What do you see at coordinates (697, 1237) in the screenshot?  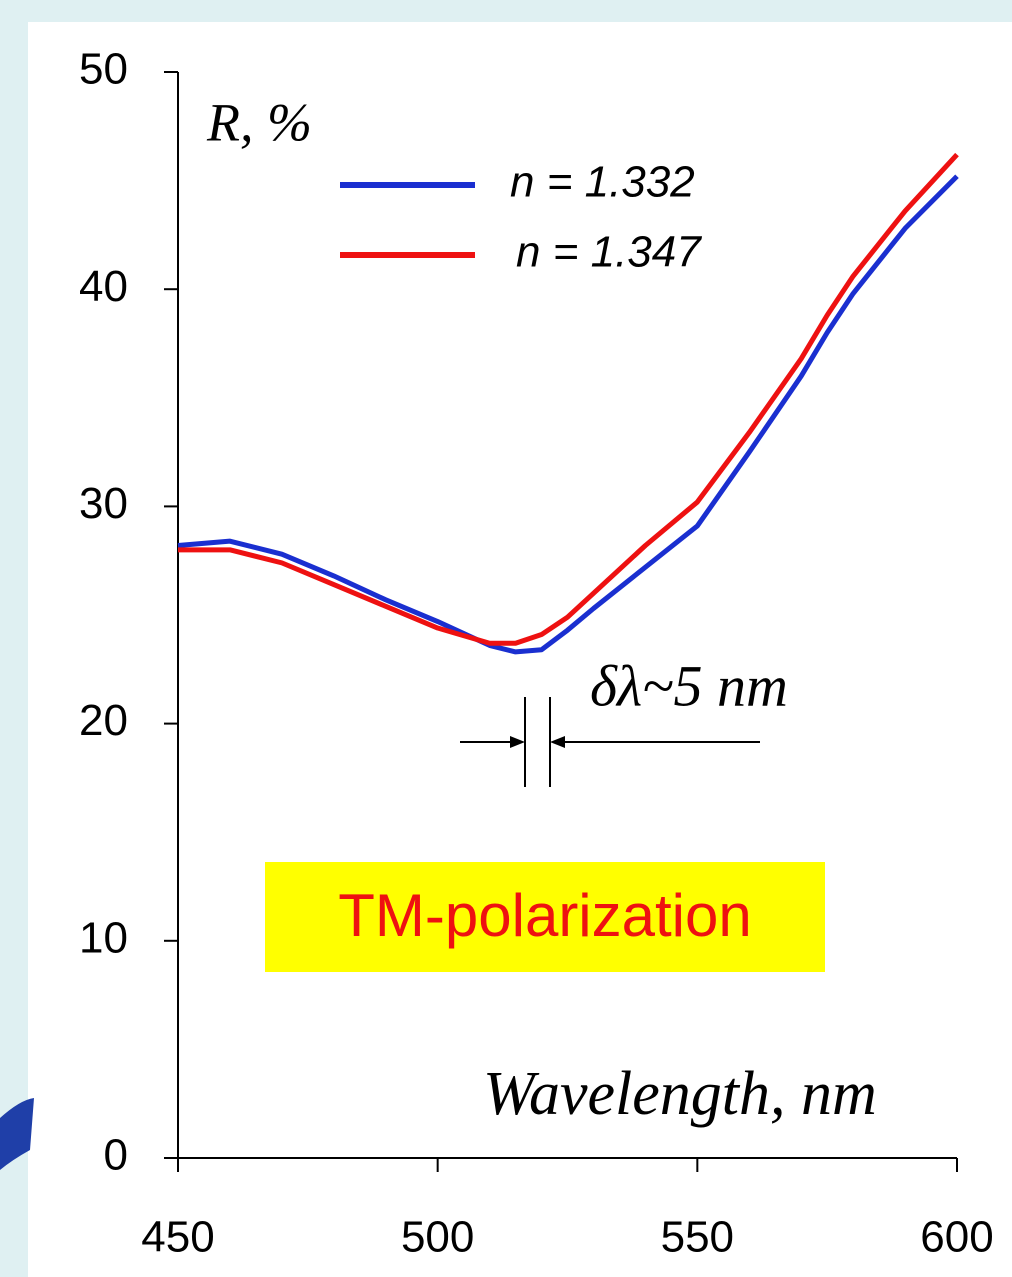 I see `x-tick-label: 550` at bounding box center [697, 1237].